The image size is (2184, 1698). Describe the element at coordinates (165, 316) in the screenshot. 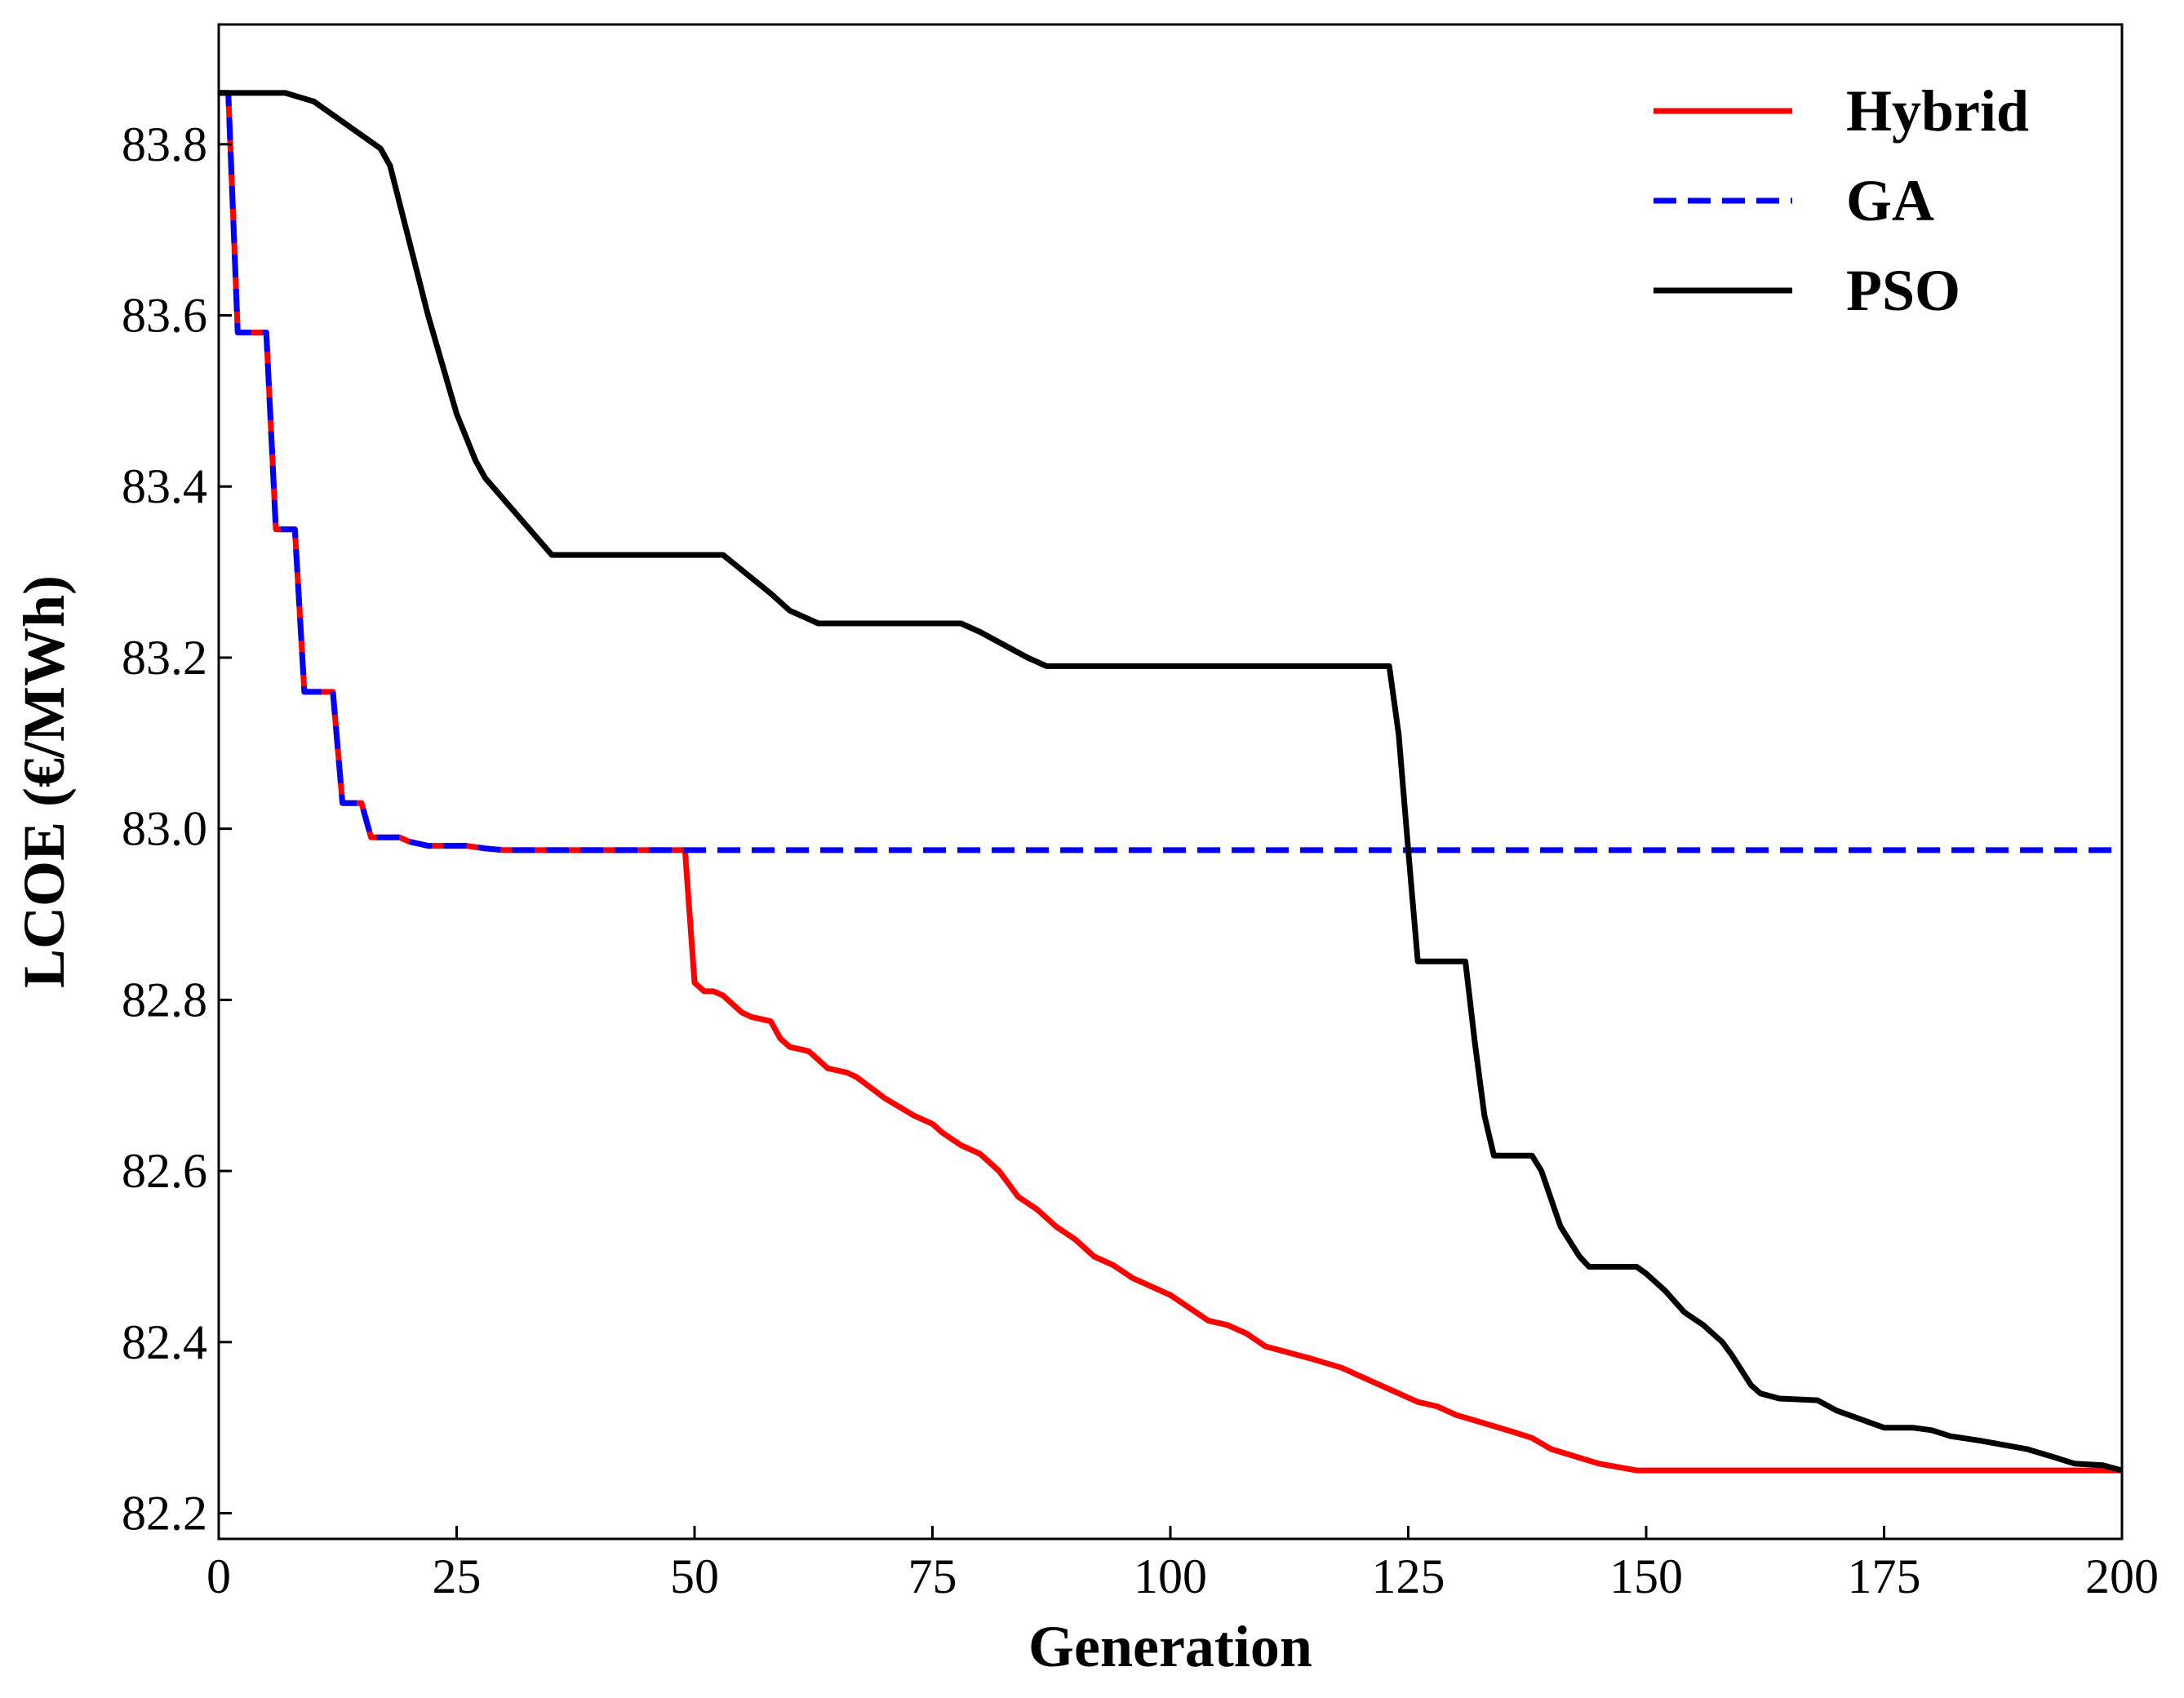

I see `y-tick-label: 83.6` at that location.